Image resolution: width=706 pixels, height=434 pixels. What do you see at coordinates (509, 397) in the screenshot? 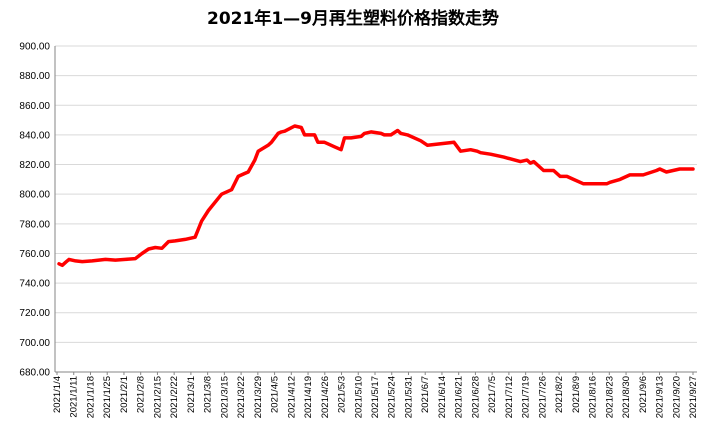
I see `x-tick-label: 2021/7/12` at bounding box center [509, 397].